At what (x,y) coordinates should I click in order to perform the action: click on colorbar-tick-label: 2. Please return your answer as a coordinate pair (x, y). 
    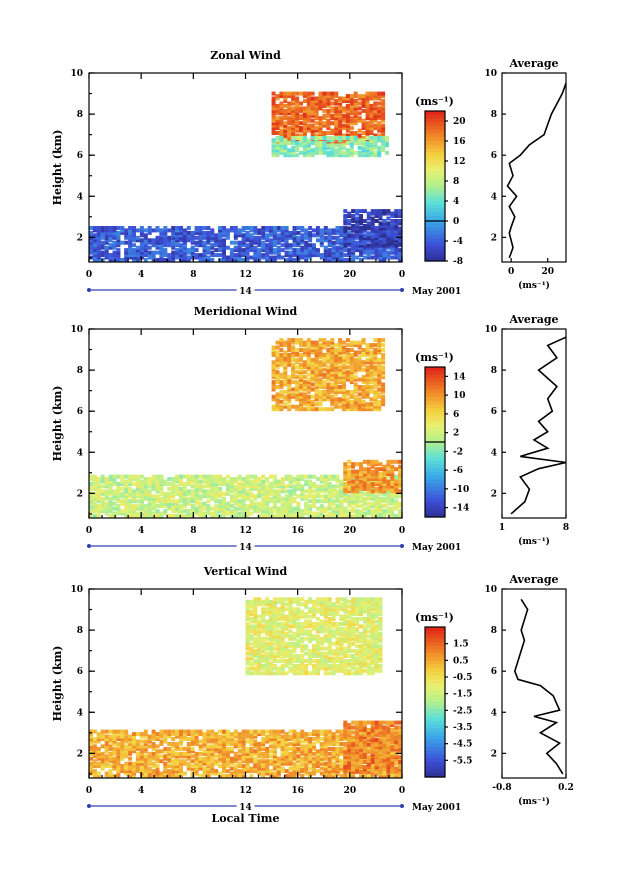
    Looking at the image, I should click on (456, 434).